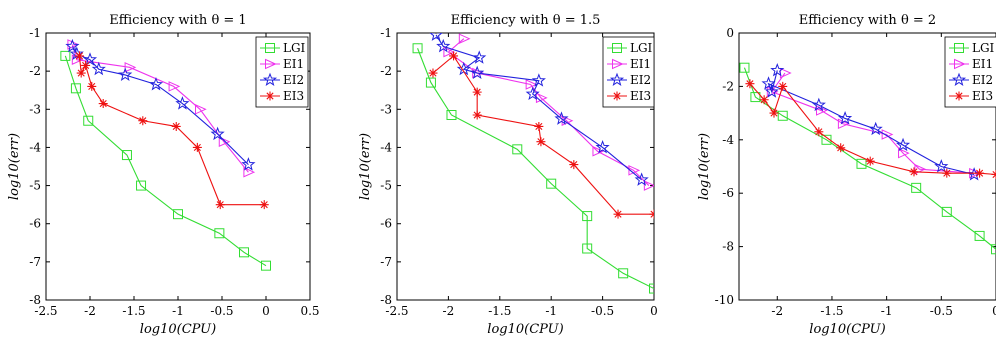 The width and height of the screenshot is (996, 346). Describe the element at coordinates (309, 311) in the screenshot. I see `x-tick-label: 0.5` at that location.